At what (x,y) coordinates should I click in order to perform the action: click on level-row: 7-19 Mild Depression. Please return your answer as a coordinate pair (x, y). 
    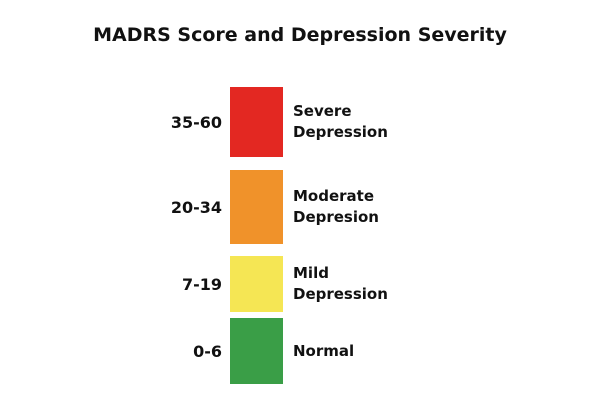
    Looking at the image, I should click on (300, 284).